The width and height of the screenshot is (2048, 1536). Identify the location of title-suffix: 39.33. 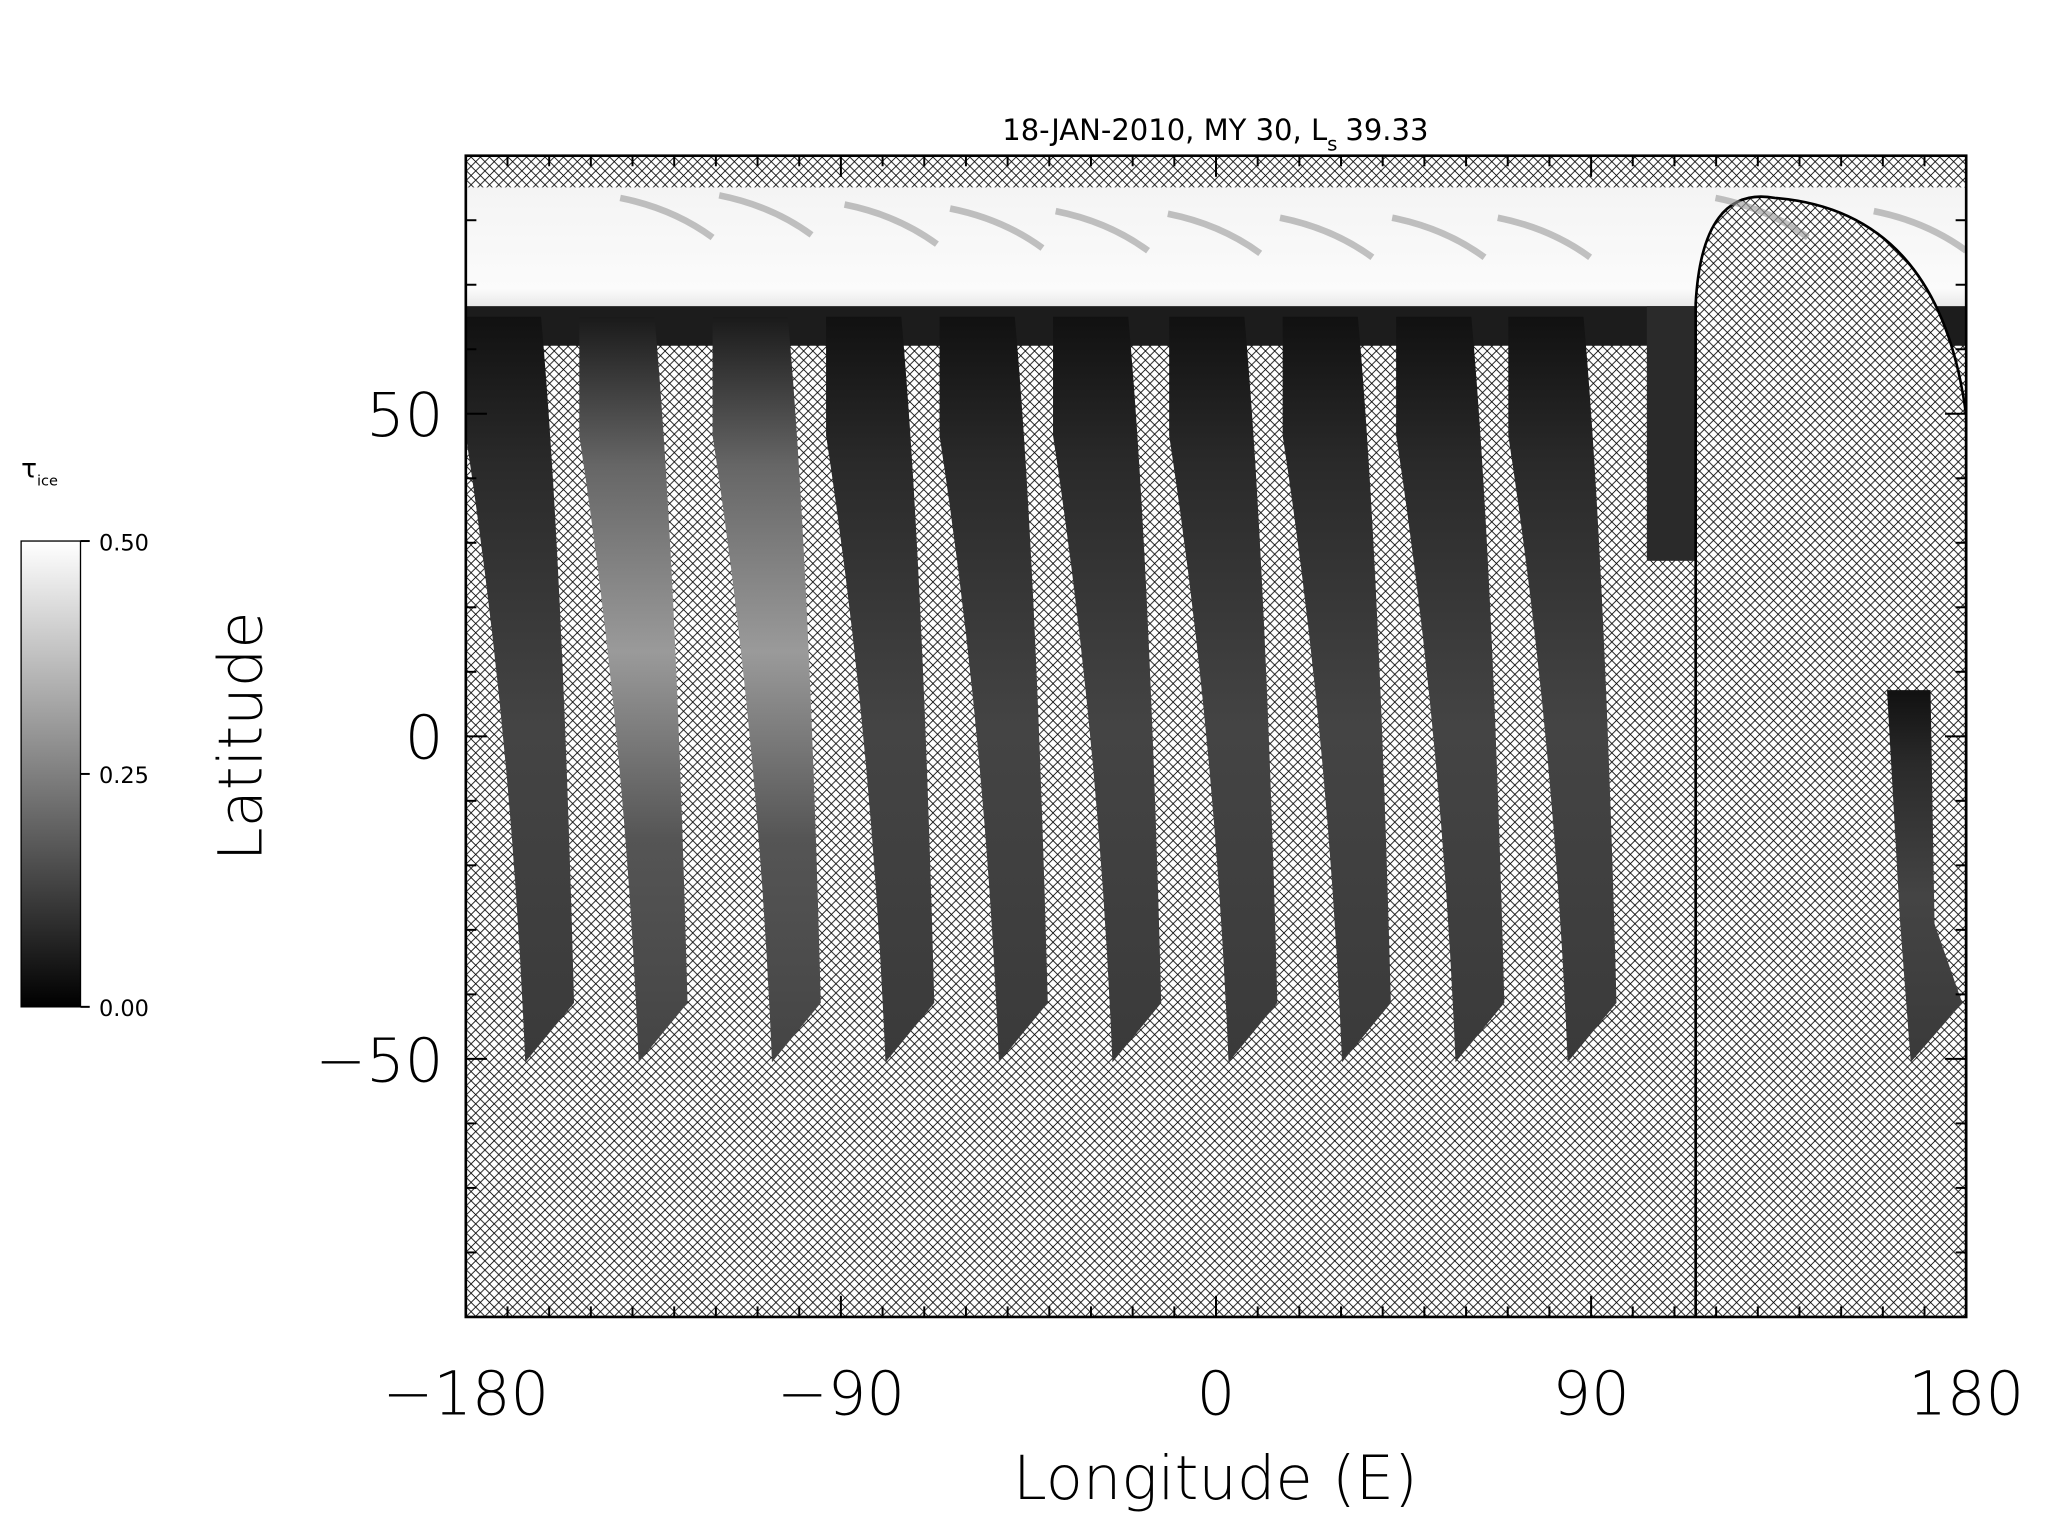
(1386, 130).